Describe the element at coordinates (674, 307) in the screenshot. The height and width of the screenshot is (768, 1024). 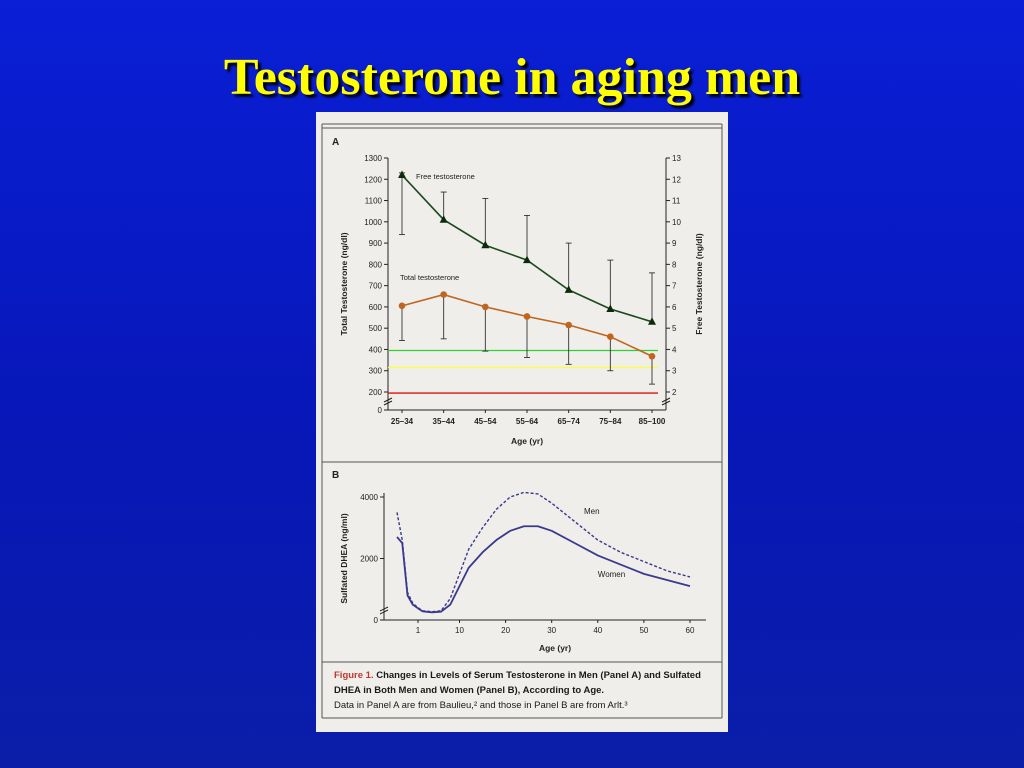
I see `panel-a-right-tick-label: 6` at that location.